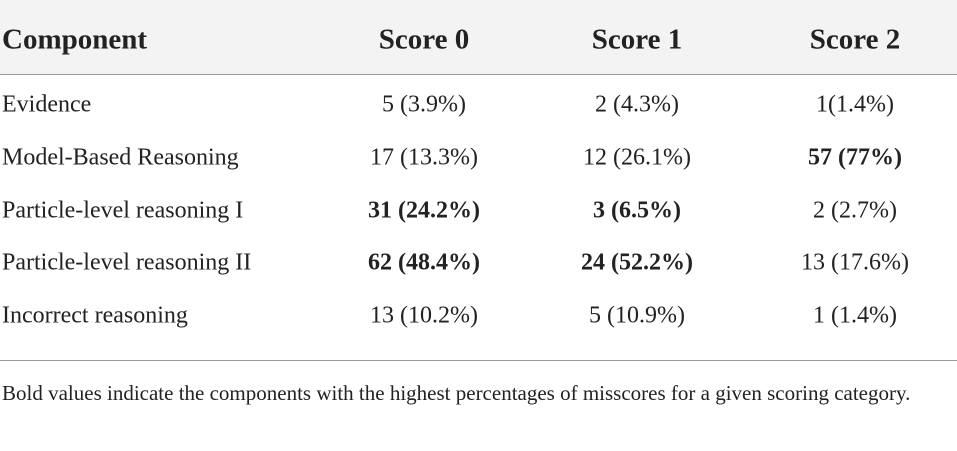  Describe the element at coordinates (855, 104) in the screenshot. I see `table-cell: 1(1.4%)` at that location.